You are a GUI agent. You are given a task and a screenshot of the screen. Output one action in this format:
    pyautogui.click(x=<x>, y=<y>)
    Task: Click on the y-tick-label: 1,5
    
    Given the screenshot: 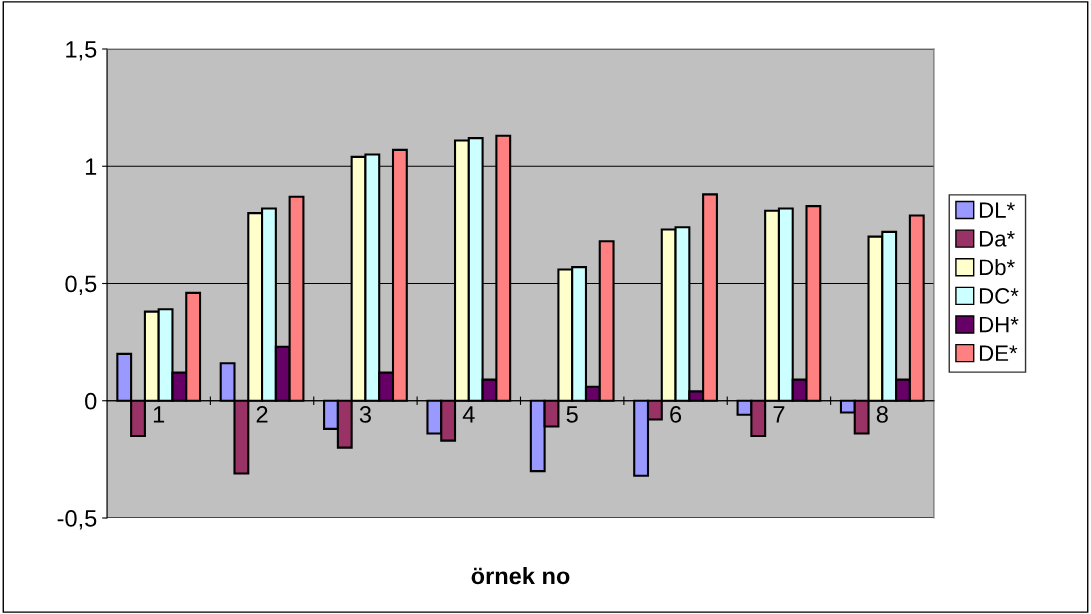 What is the action you would take?
    pyautogui.click(x=81, y=51)
    